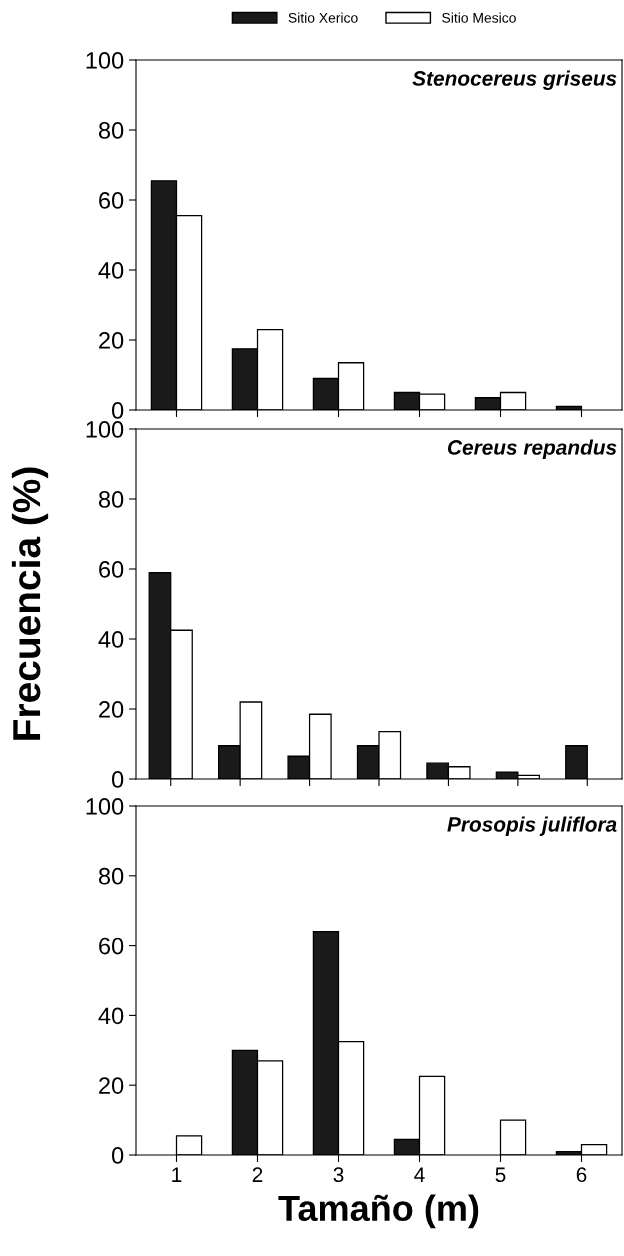 This screenshot has width=624, height=1256. Describe the element at coordinates (30, 603) in the screenshot. I see `y-axis-title: Frecuencia (%)` at that location.